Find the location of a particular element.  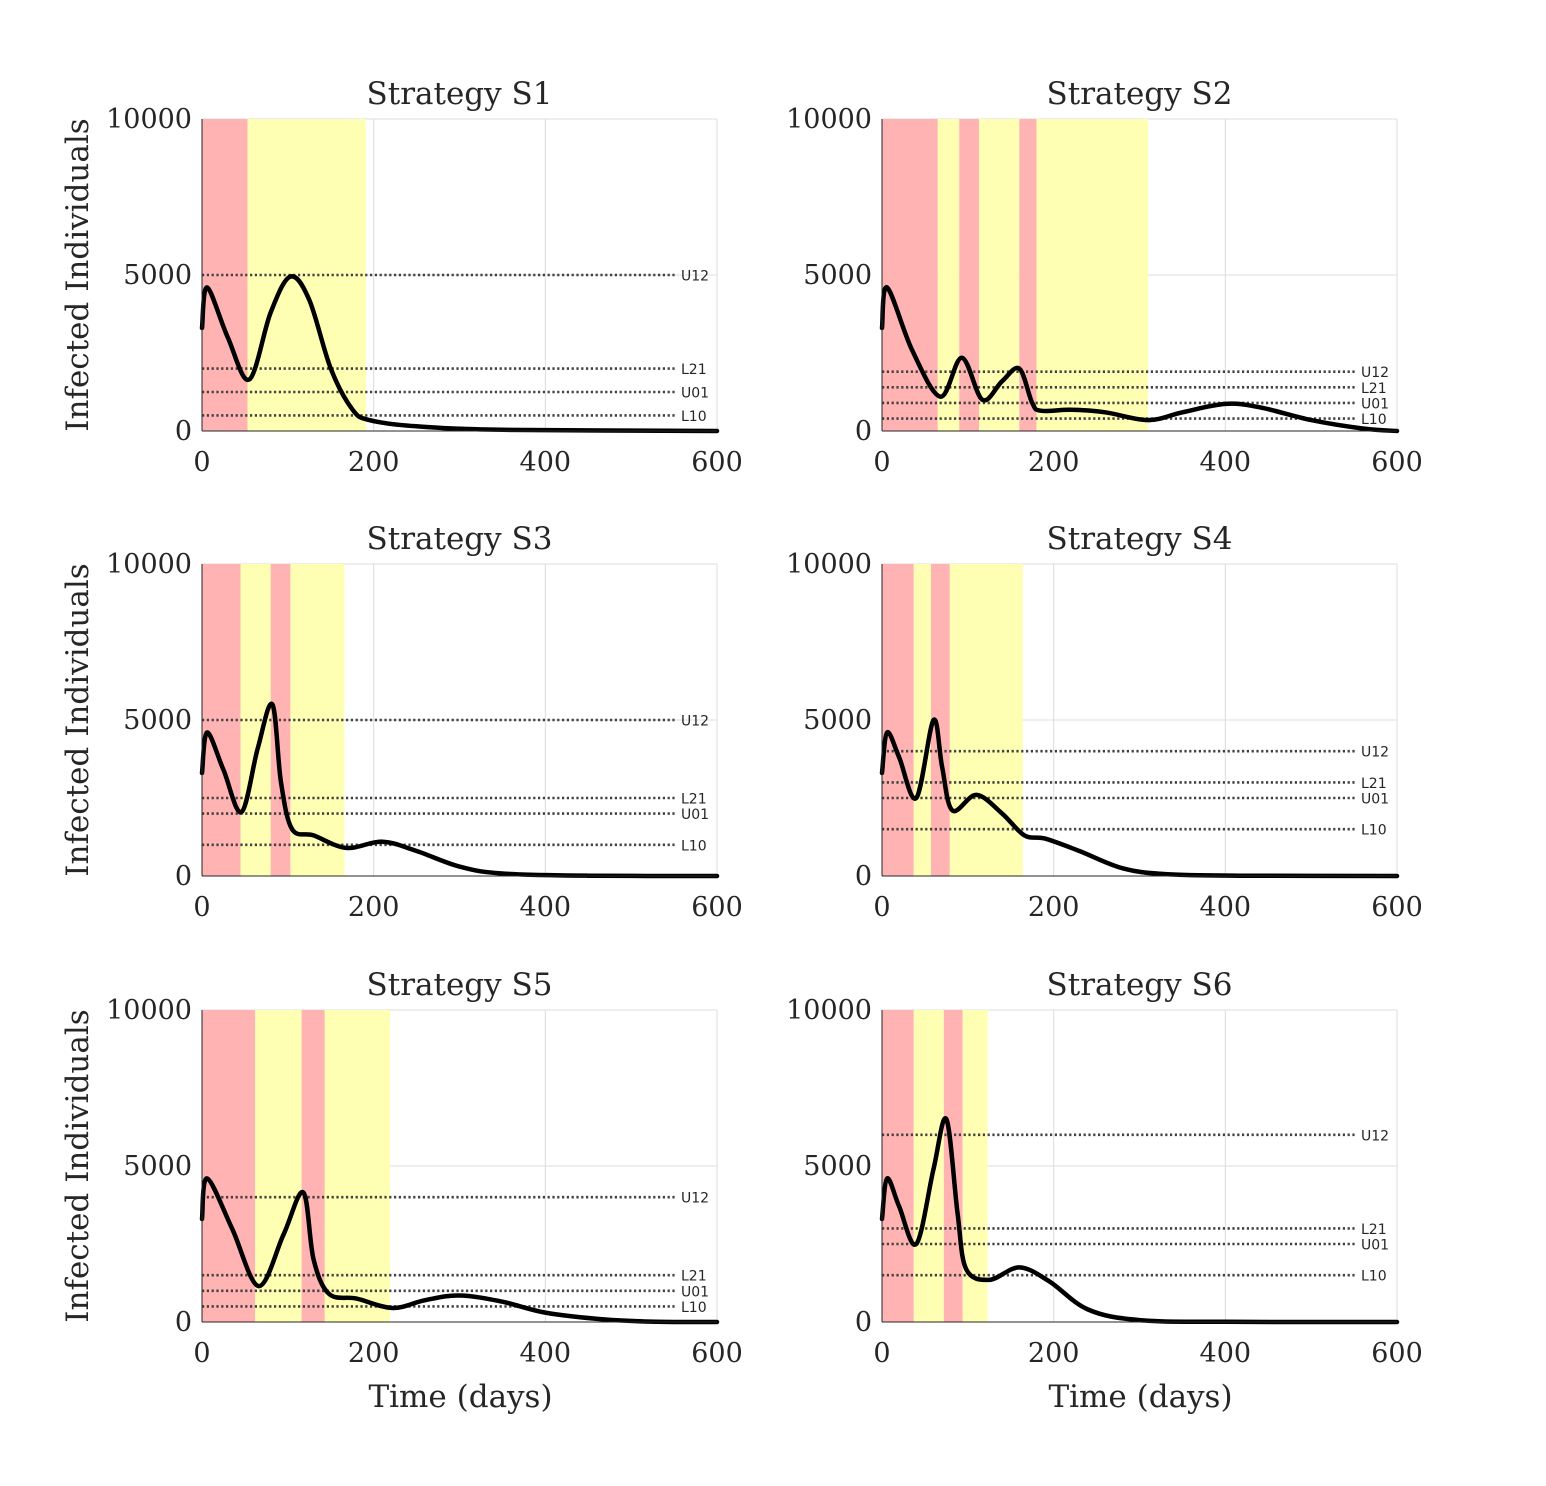

chart-title: Strategy S5 is located at coordinates (460, 985).